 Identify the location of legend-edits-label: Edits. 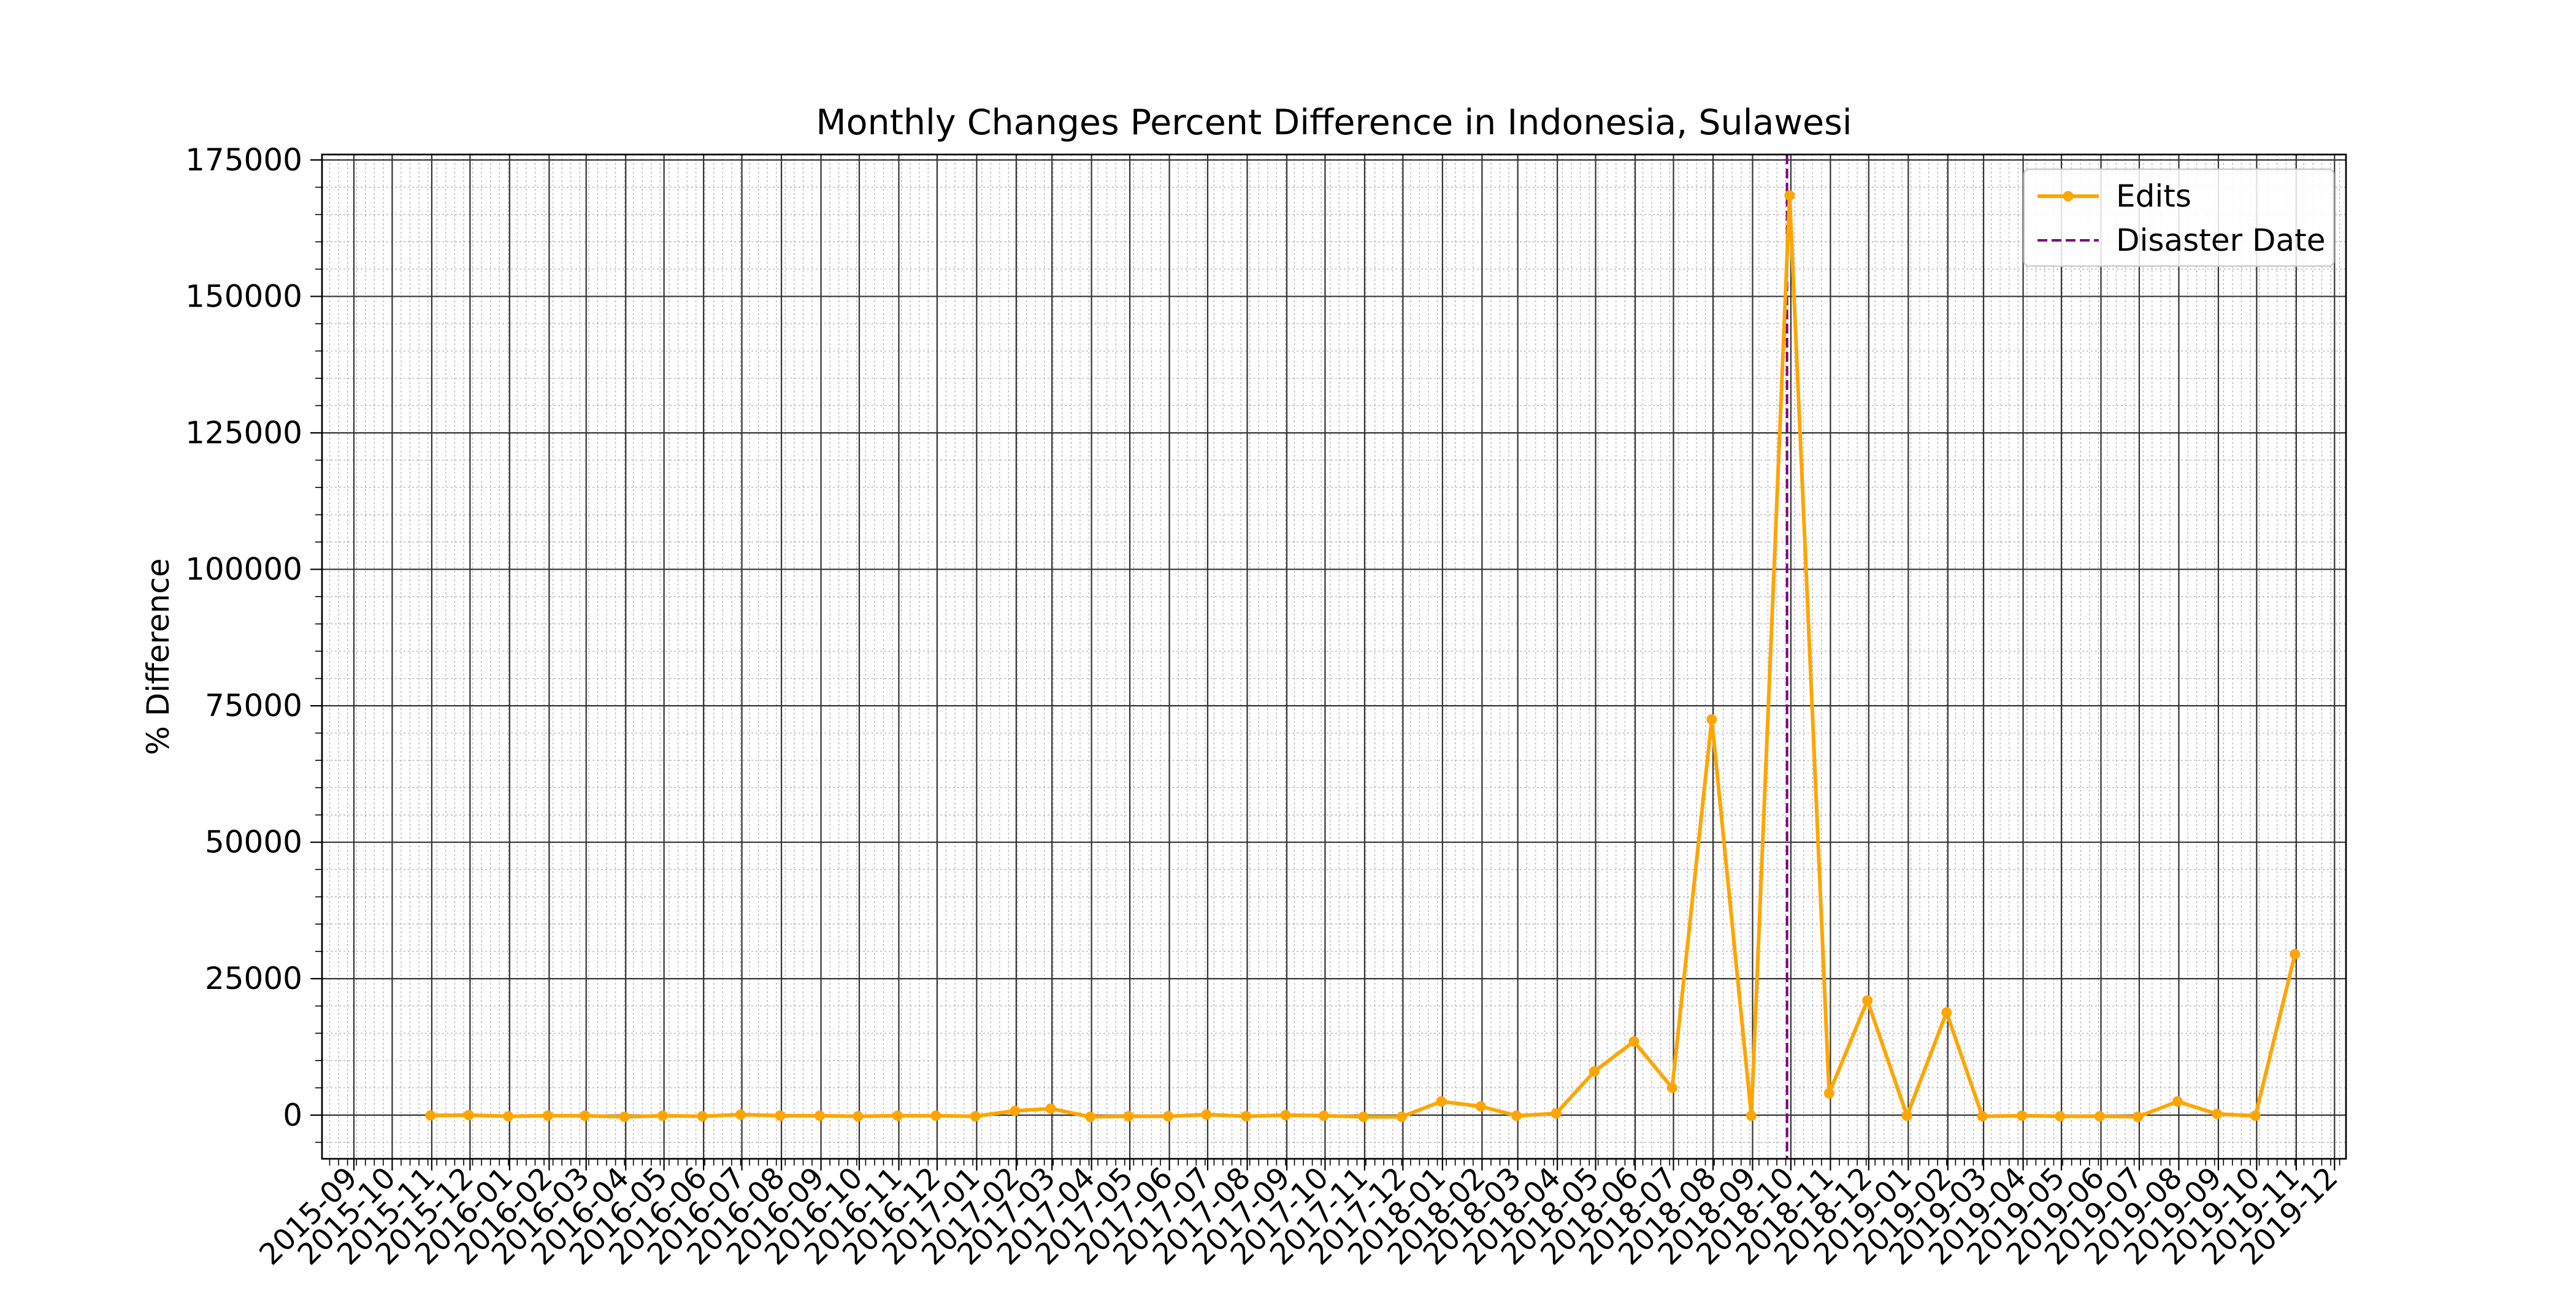
(2153, 196).